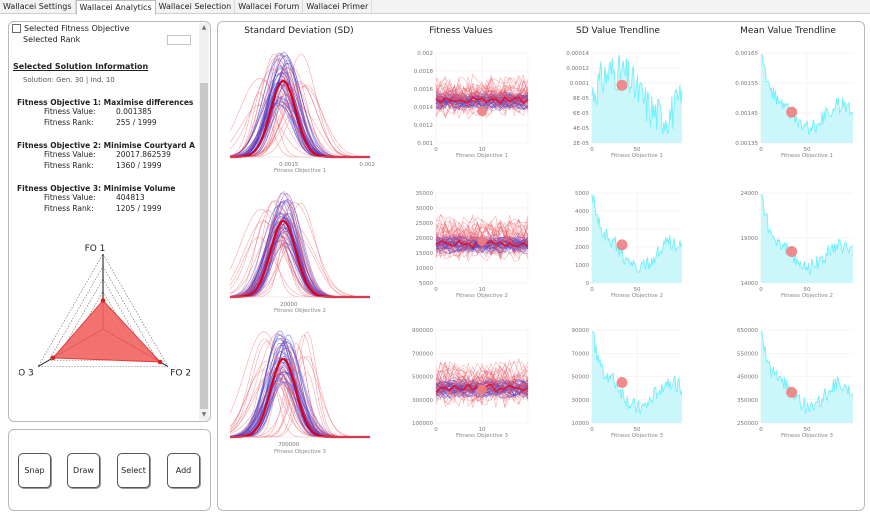 Image resolution: width=870 pixels, height=517 pixels. I want to click on mean-trendline-column-title: Mean Value Trendline, so click(788, 31).